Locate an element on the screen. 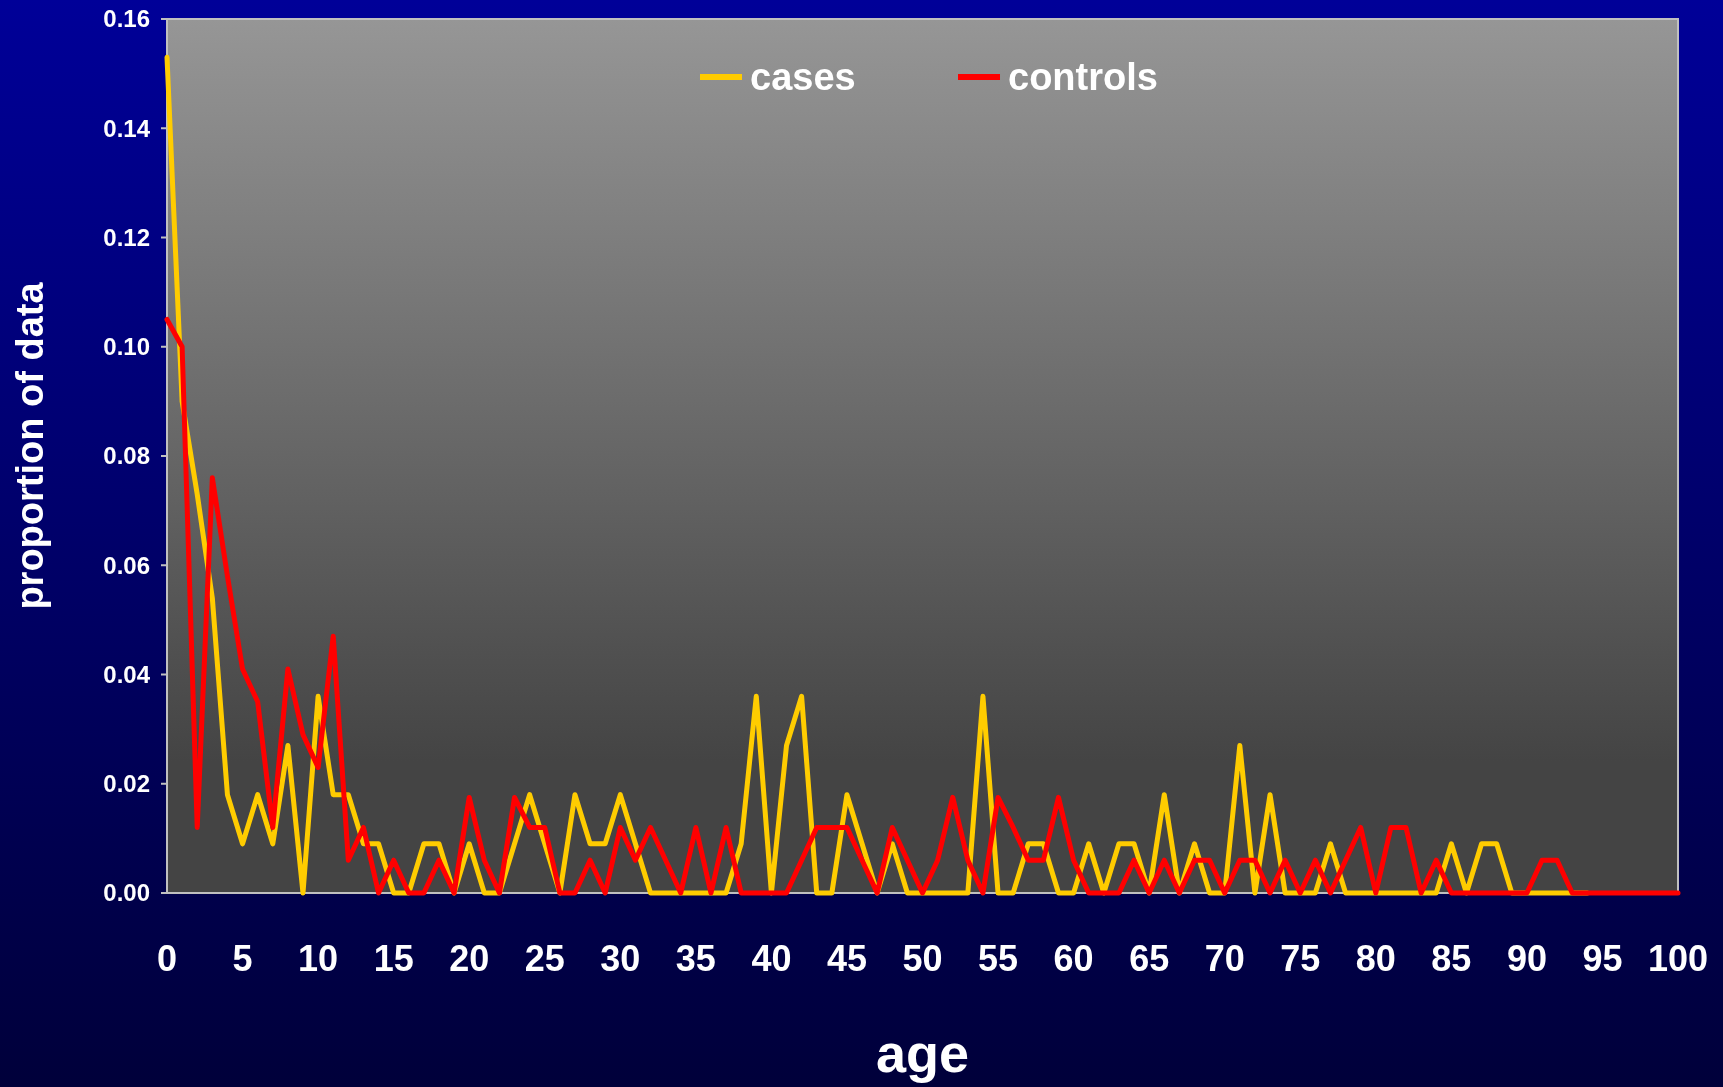  x-tick-label: 15 is located at coordinates (393, 958).